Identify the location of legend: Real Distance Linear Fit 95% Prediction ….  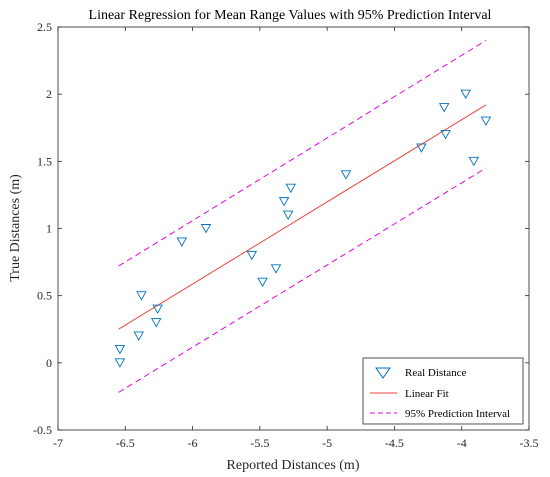
(443, 391).